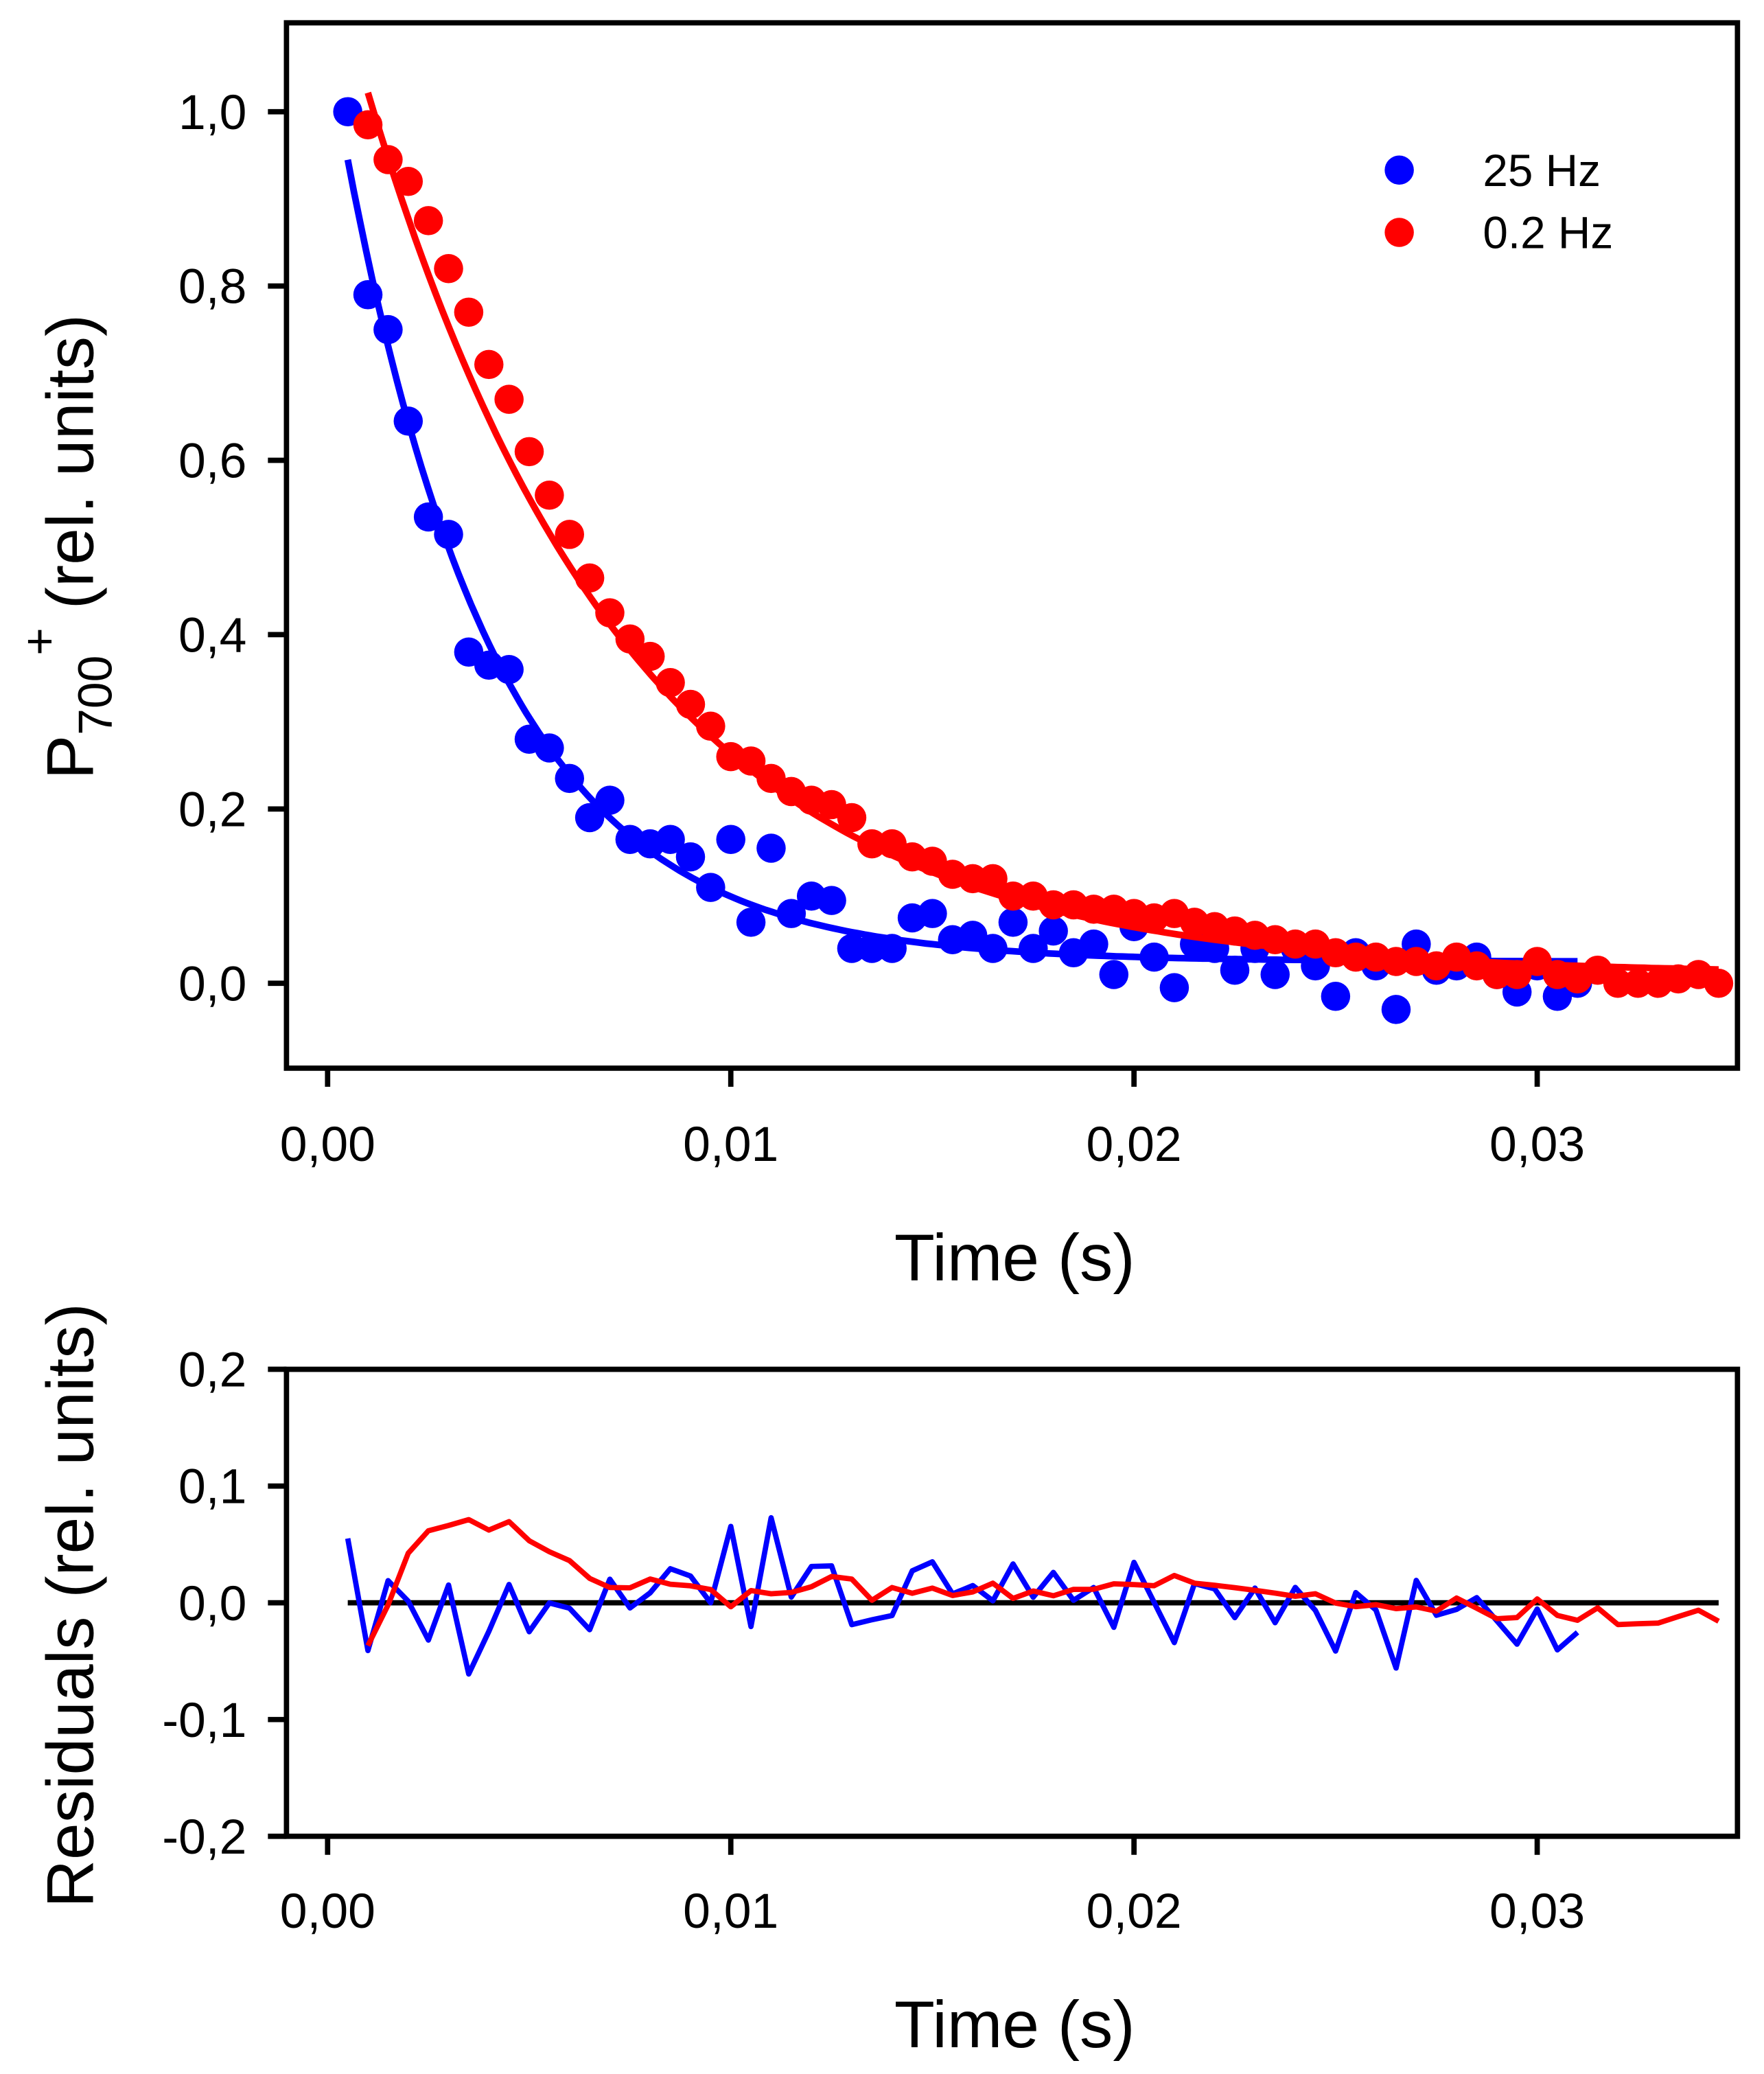  Describe the element at coordinates (212, 635) in the screenshot. I see `y-tick-label: 0,4` at that location.